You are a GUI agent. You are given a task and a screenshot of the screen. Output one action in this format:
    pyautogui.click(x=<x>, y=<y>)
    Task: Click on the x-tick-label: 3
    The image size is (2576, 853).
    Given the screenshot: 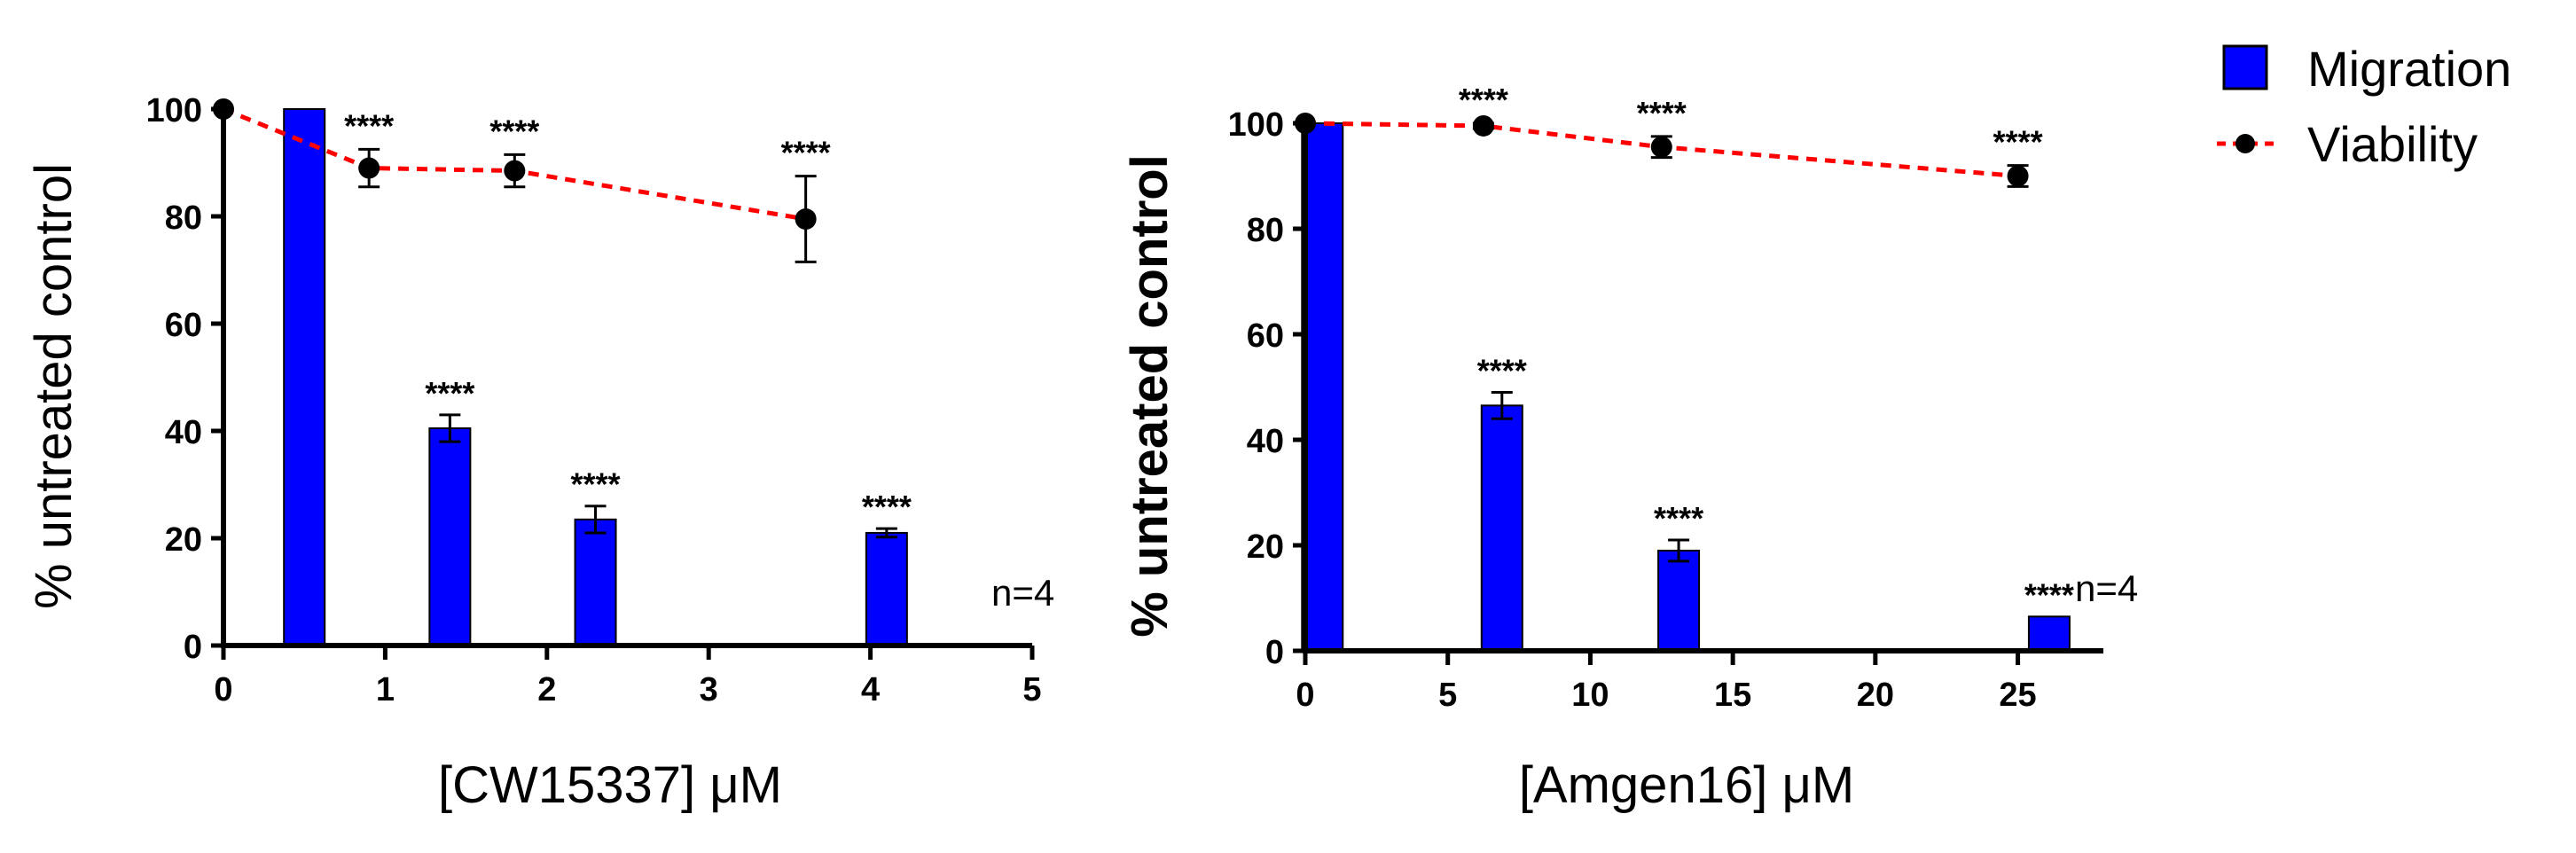 What is the action you would take?
    pyautogui.click(x=709, y=689)
    